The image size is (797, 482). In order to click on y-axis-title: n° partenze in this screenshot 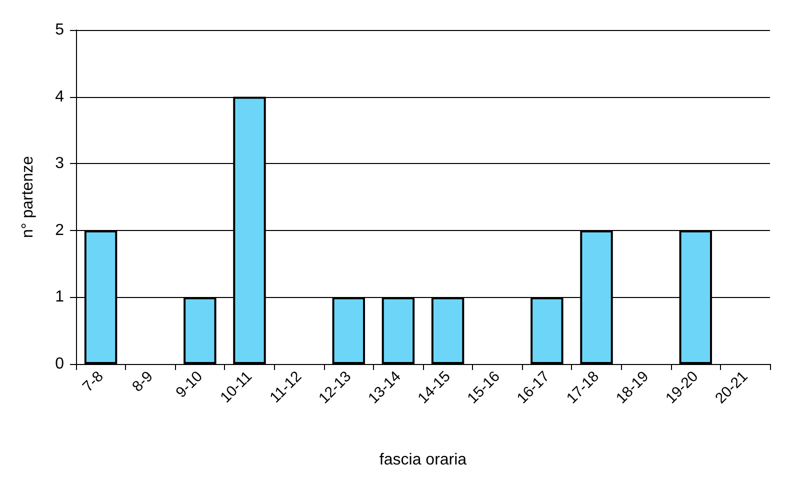, I will do `click(28, 197)`.